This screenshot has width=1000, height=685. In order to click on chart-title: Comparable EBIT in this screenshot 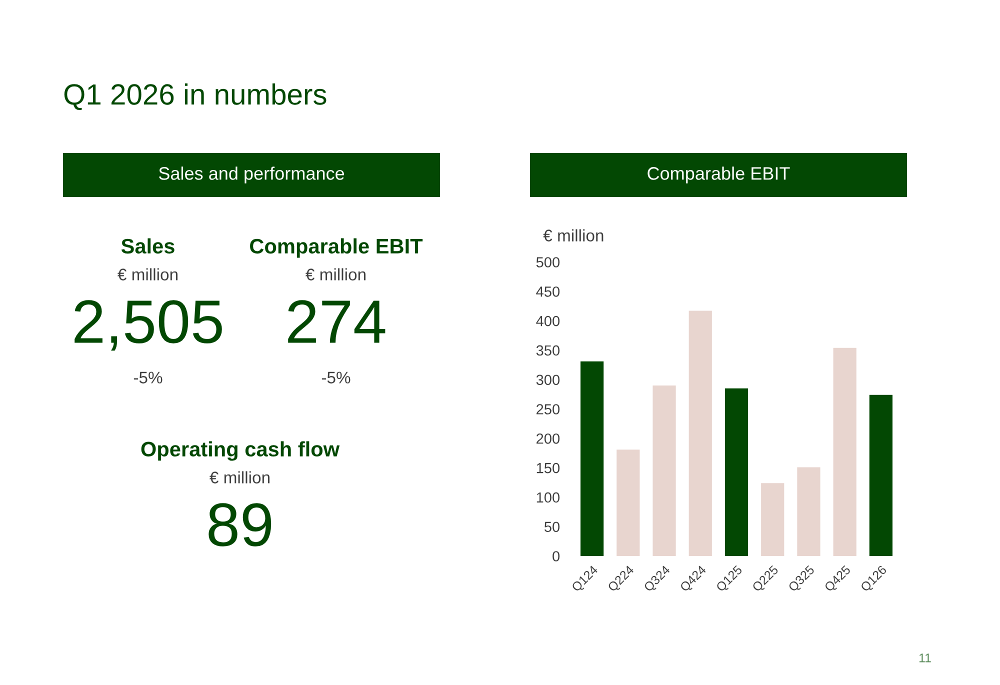, I will do `click(719, 175)`.